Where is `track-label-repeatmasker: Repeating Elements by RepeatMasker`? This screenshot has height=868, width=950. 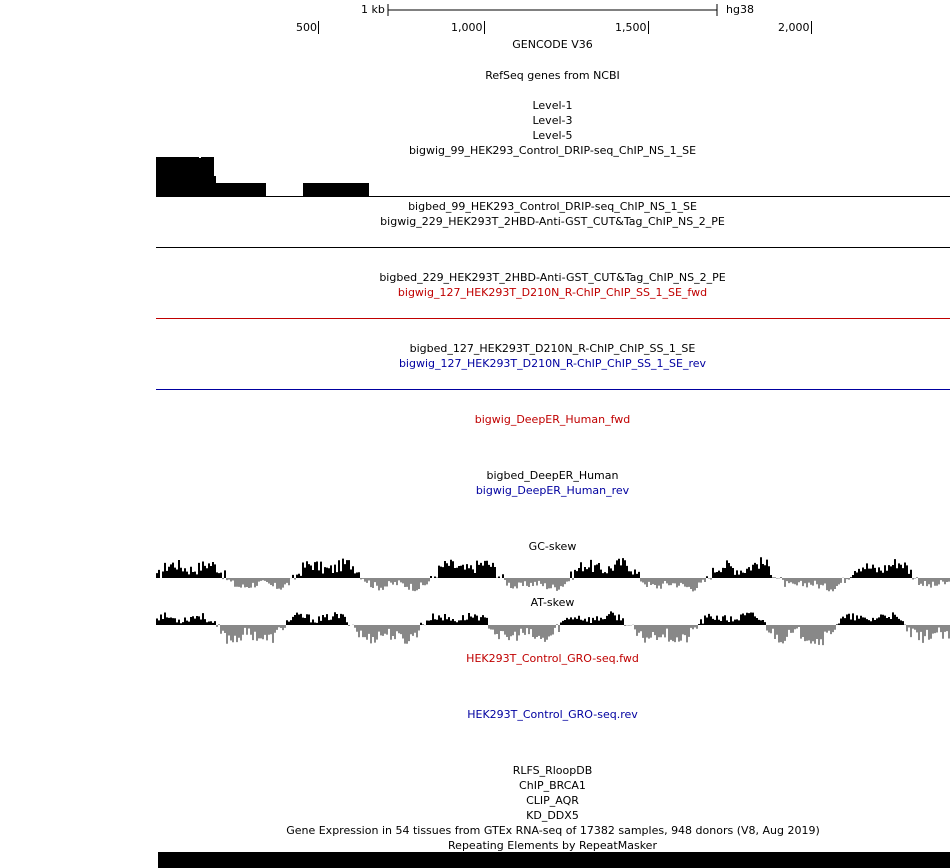
track-label-repeatmasker: Repeating Elements by RepeatMasker is located at coordinates (552, 845).